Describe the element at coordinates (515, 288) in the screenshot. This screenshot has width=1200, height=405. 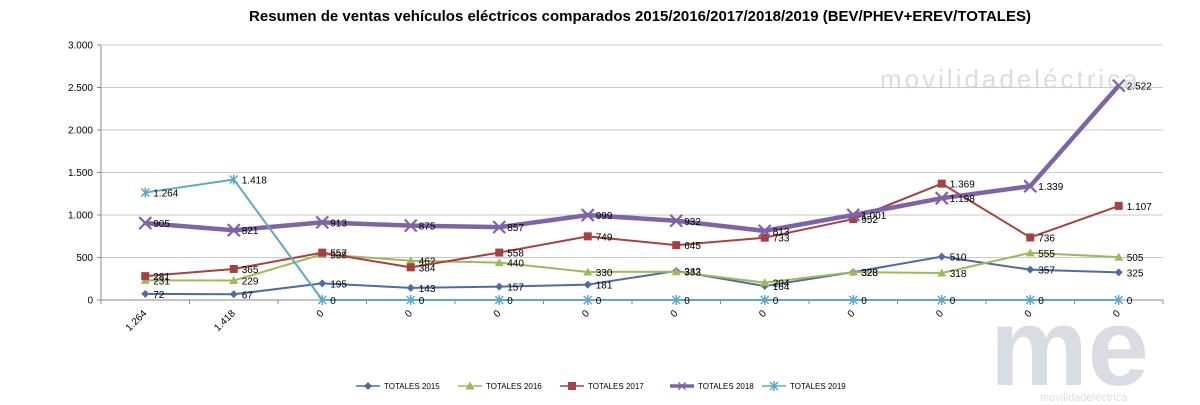
I see `data-label: 157` at that location.